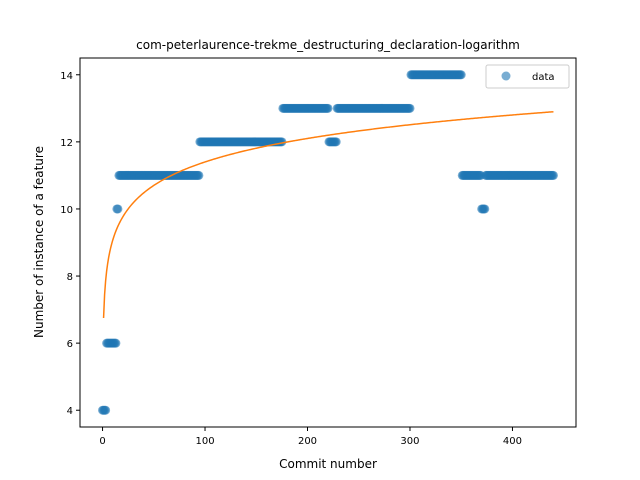 The image size is (640, 480). What do you see at coordinates (39, 242) in the screenshot?
I see `y-axis-label: Number of instance of a feature` at bounding box center [39, 242].